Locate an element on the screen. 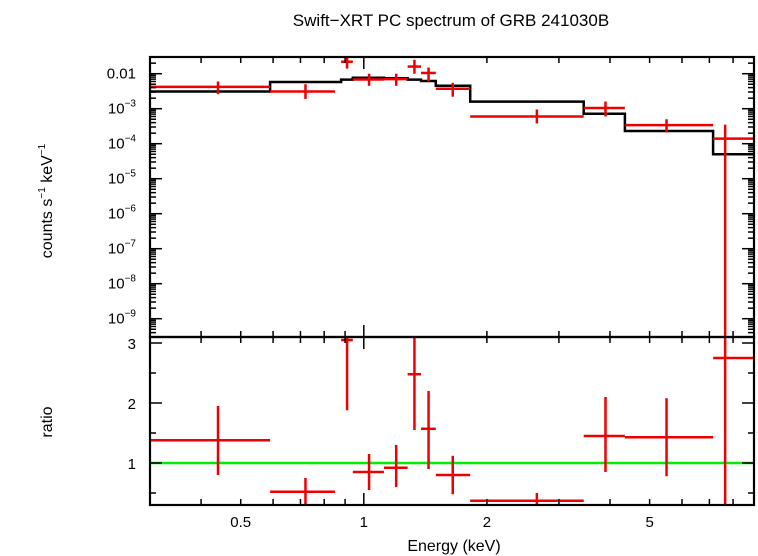  chart-title: Swift−XRT PC spectrum of GRB 241030B is located at coordinates (451, 20).